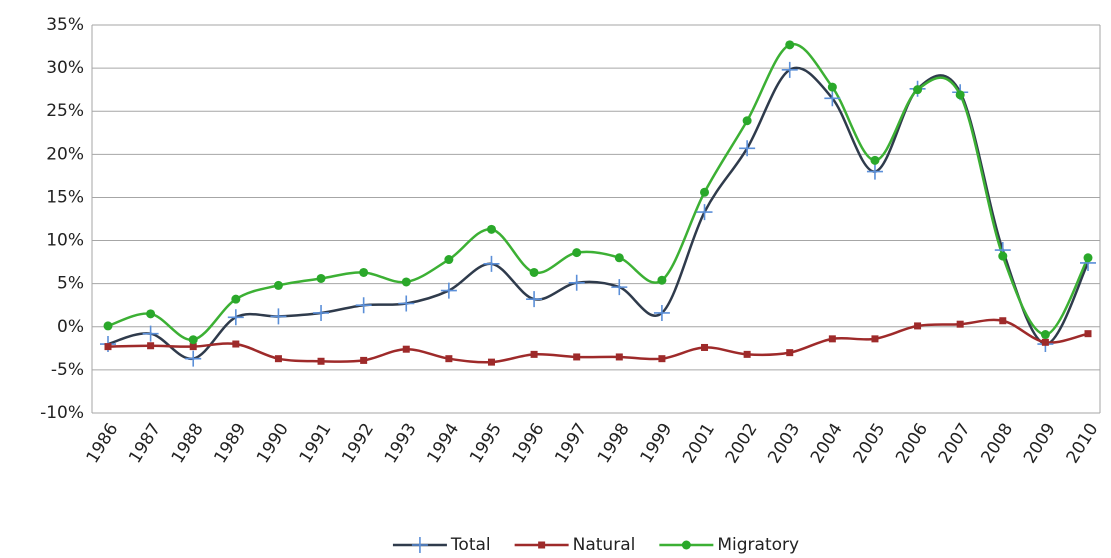 This screenshot has width=1111, height=558. I want to click on x-tick-label: 1992, so click(358, 443).